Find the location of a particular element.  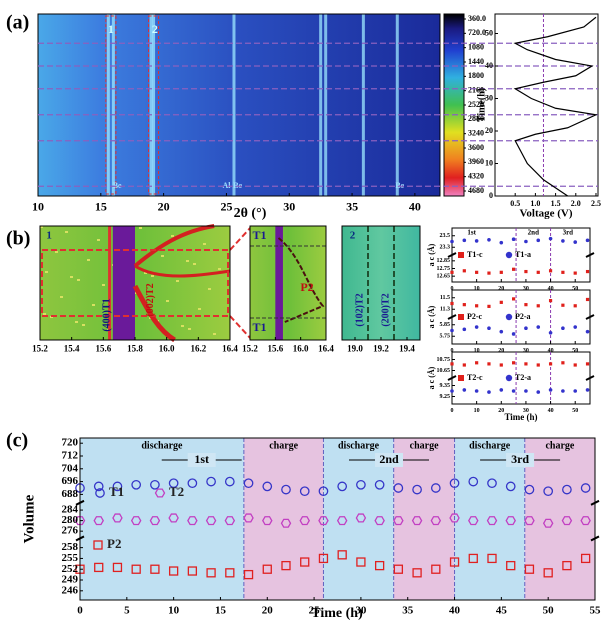

y-tick-label: 10 is located at coordinates (489, 162).